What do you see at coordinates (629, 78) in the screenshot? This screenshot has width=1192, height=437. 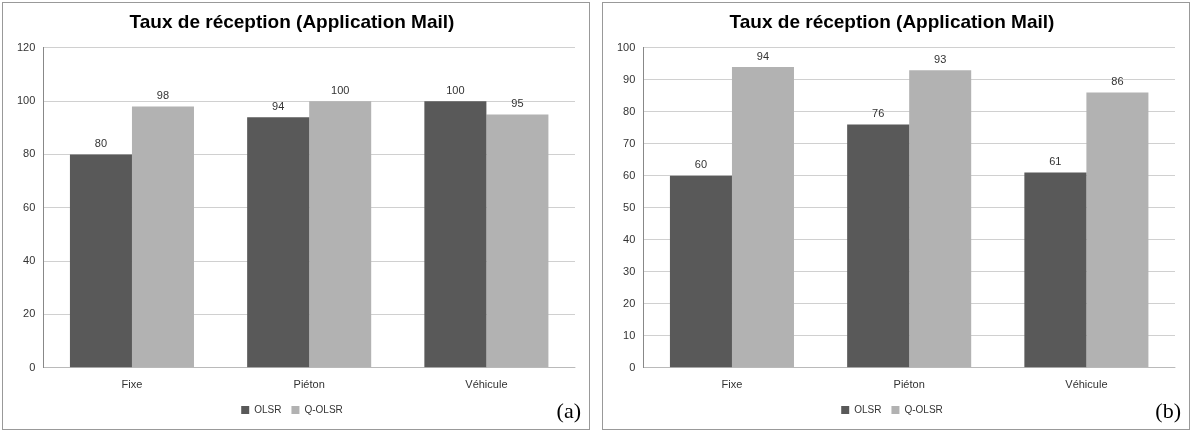 I see `y-tick-label: 90` at bounding box center [629, 78].